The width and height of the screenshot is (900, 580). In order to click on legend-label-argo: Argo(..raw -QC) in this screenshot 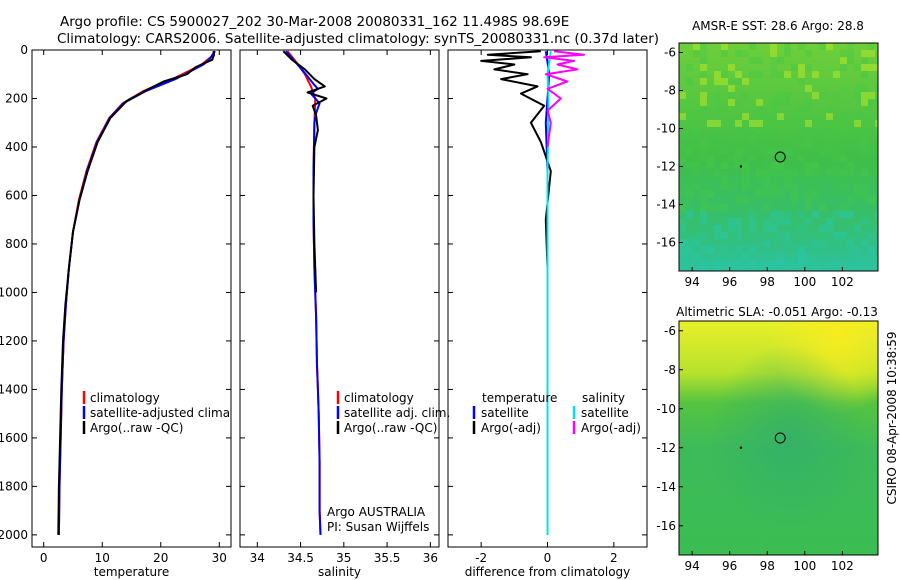, I will do `click(136, 428)`.